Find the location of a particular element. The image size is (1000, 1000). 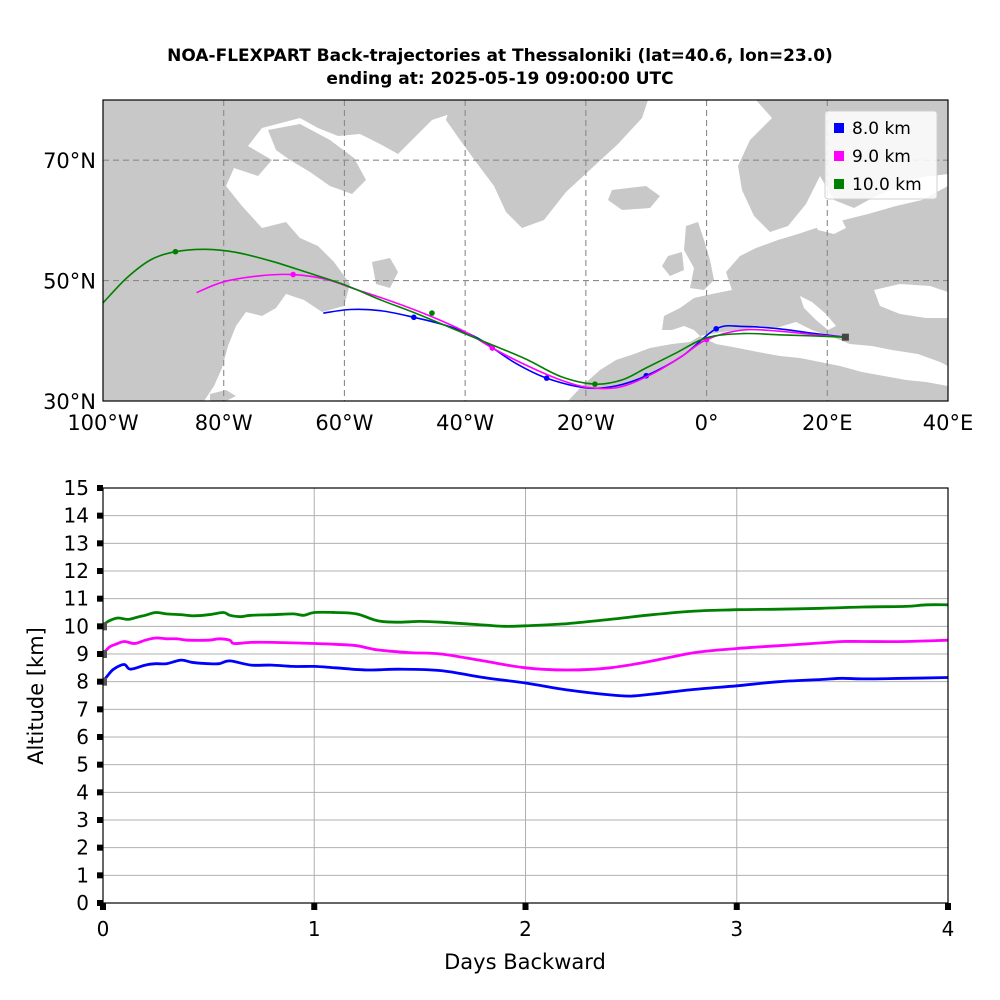

altitude-y-tick-label: 3 is located at coordinates (82, 820).